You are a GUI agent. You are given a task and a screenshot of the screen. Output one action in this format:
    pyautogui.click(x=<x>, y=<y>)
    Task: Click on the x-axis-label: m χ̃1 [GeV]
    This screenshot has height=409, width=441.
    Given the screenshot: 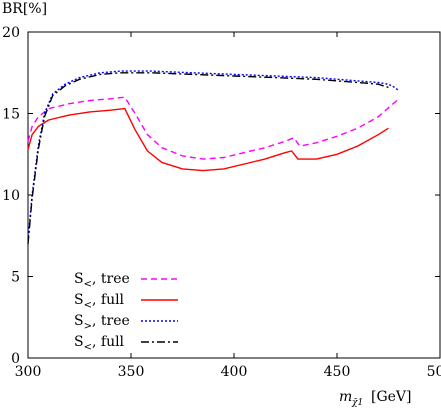 What is the action you would take?
    pyautogui.click(x=375, y=398)
    